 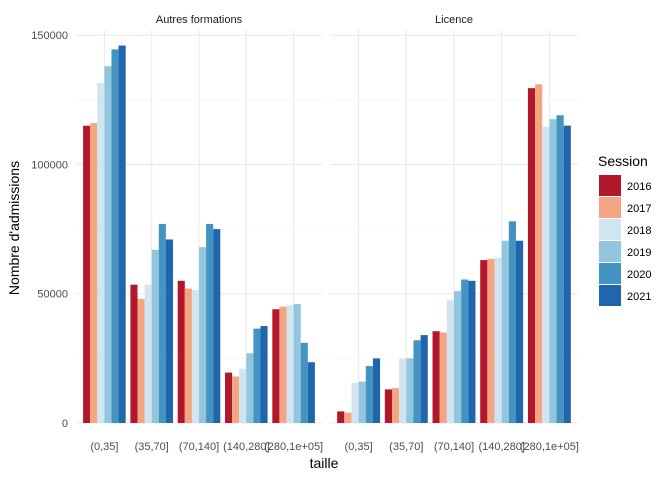 I want to click on legend-title: Session, so click(x=623, y=161).